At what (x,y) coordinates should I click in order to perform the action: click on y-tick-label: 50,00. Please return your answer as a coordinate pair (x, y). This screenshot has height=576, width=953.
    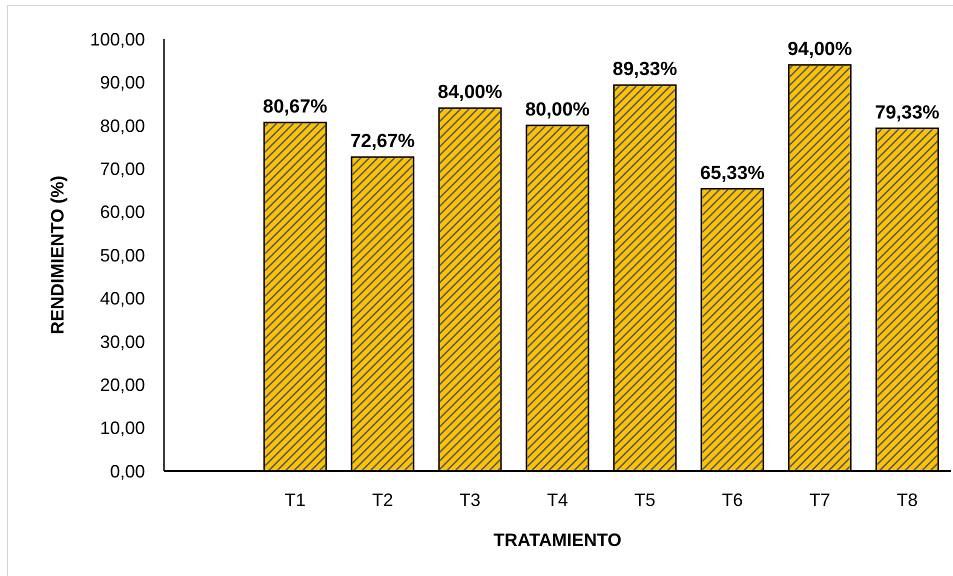
    Looking at the image, I should click on (122, 255).